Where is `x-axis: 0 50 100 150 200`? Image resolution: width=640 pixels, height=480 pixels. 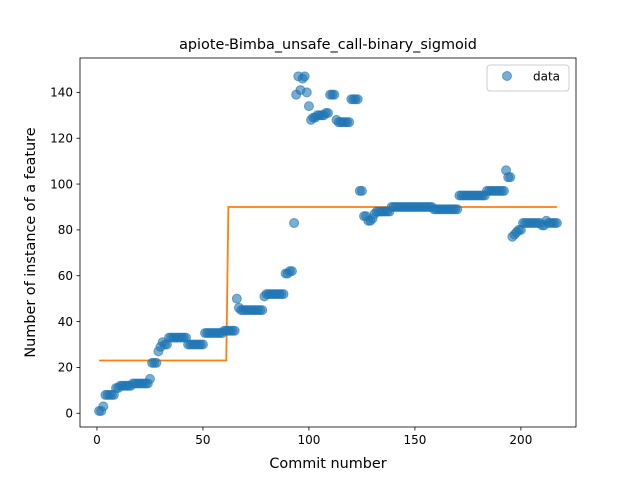 x-axis: 0 50 100 150 200 is located at coordinates (312, 437).